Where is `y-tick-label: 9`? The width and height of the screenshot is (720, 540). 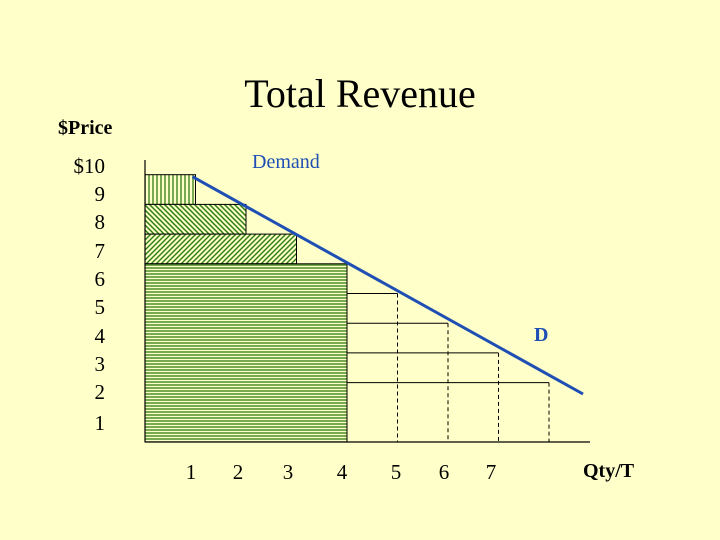 y-tick-label: 9 is located at coordinates (100, 194).